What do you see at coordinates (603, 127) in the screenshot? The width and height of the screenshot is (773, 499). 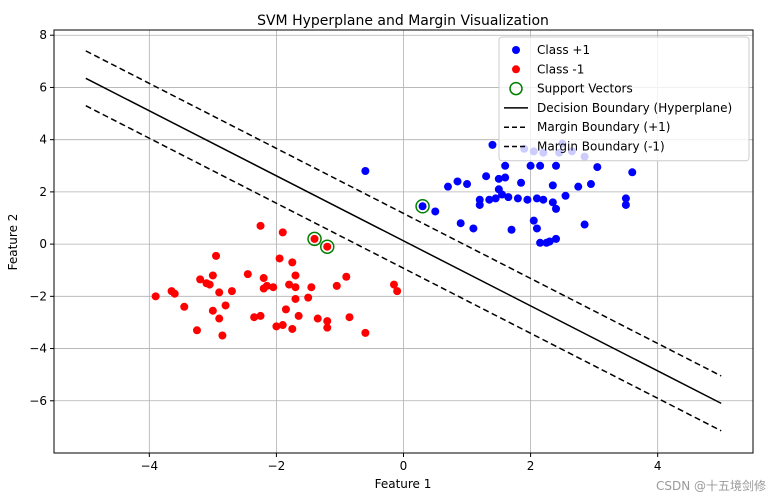 I see `legend-label: Margin Boundary (+1)` at bounding box center [603, 127].